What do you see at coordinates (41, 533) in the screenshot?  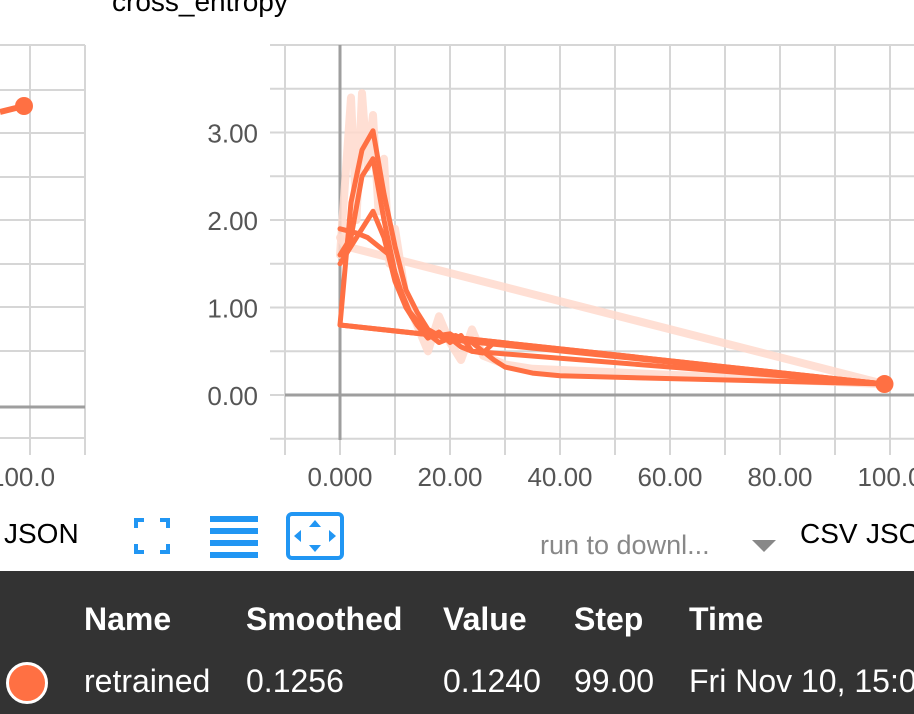 I see `left-json-download-link: JSON` at bounding box center [41, 533].